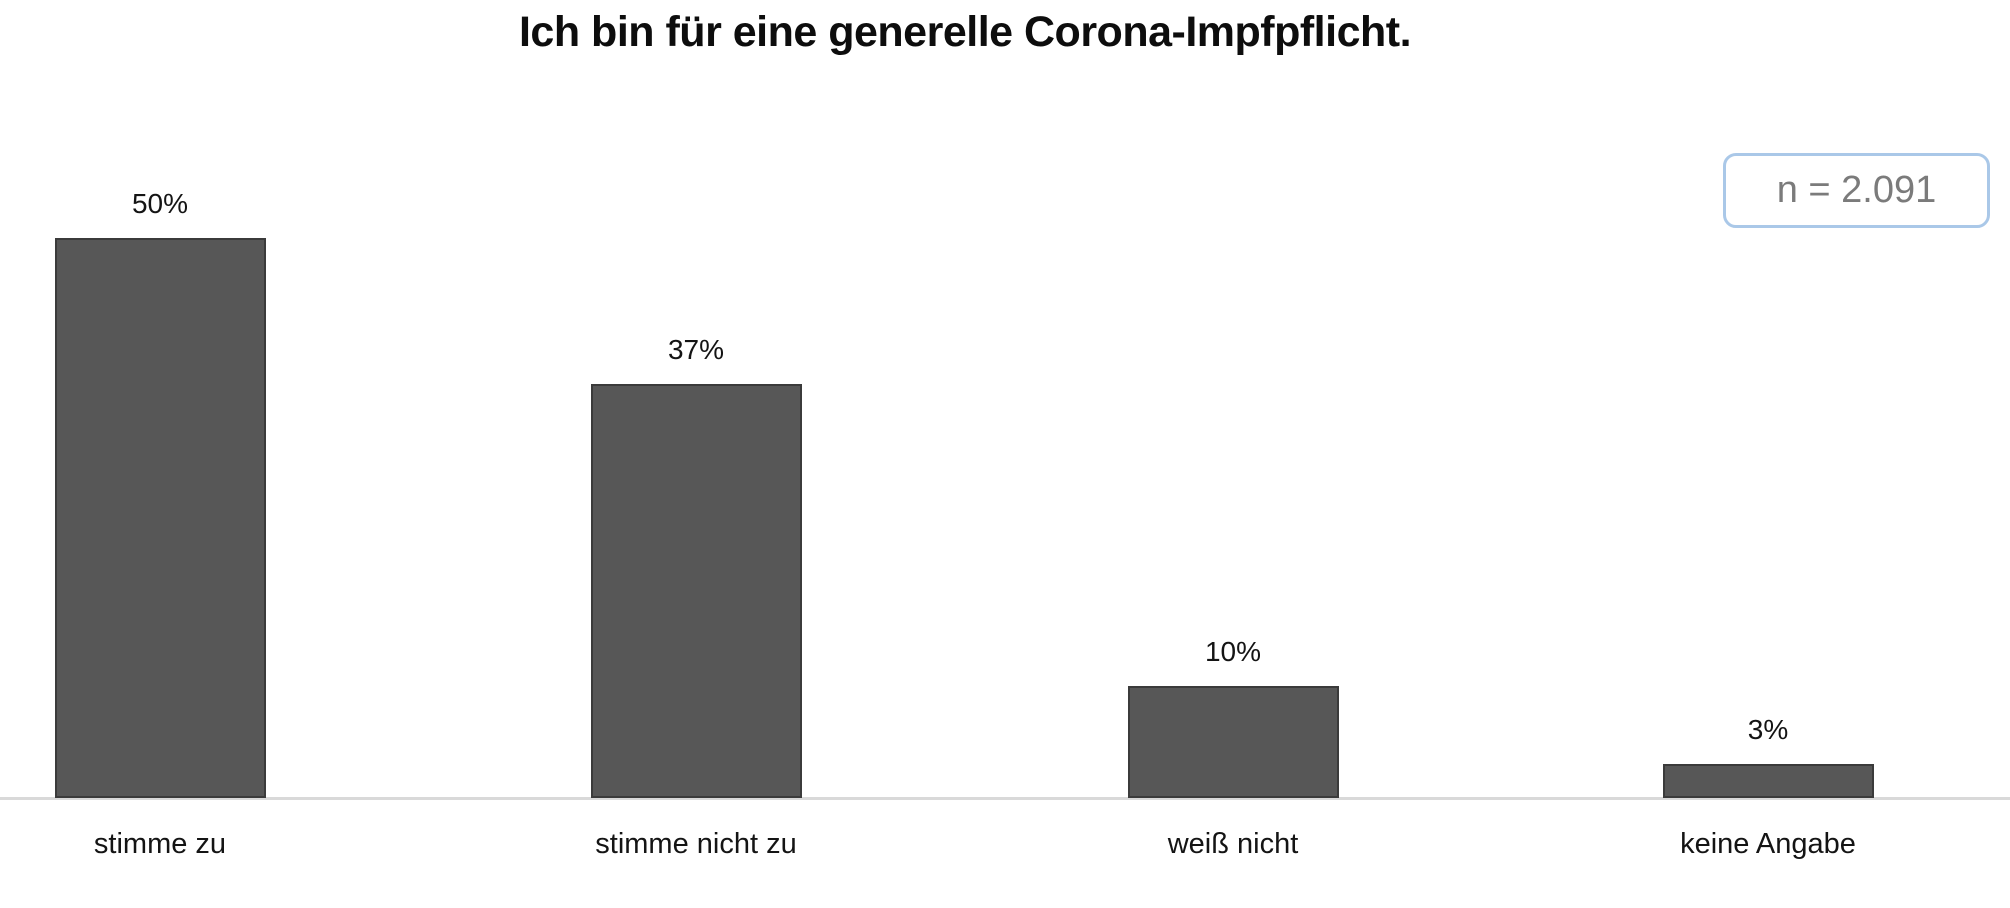  What do you see at coordinates (1768, 844) in the screenshot?
I see `x-axis-category-label: keine Angabe` at bounding box center [1768, 844].